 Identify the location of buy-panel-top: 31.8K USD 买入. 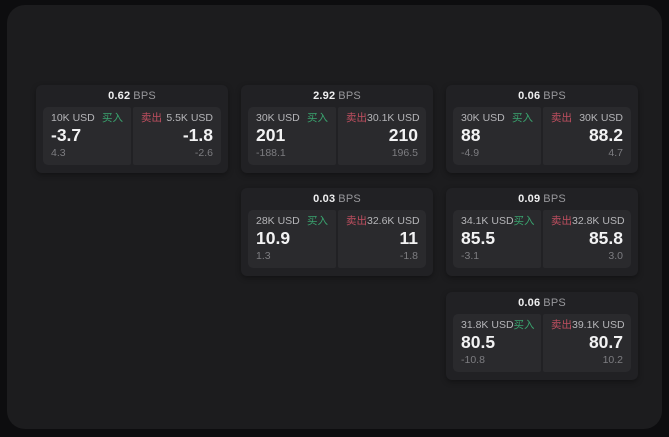
(498, 325).